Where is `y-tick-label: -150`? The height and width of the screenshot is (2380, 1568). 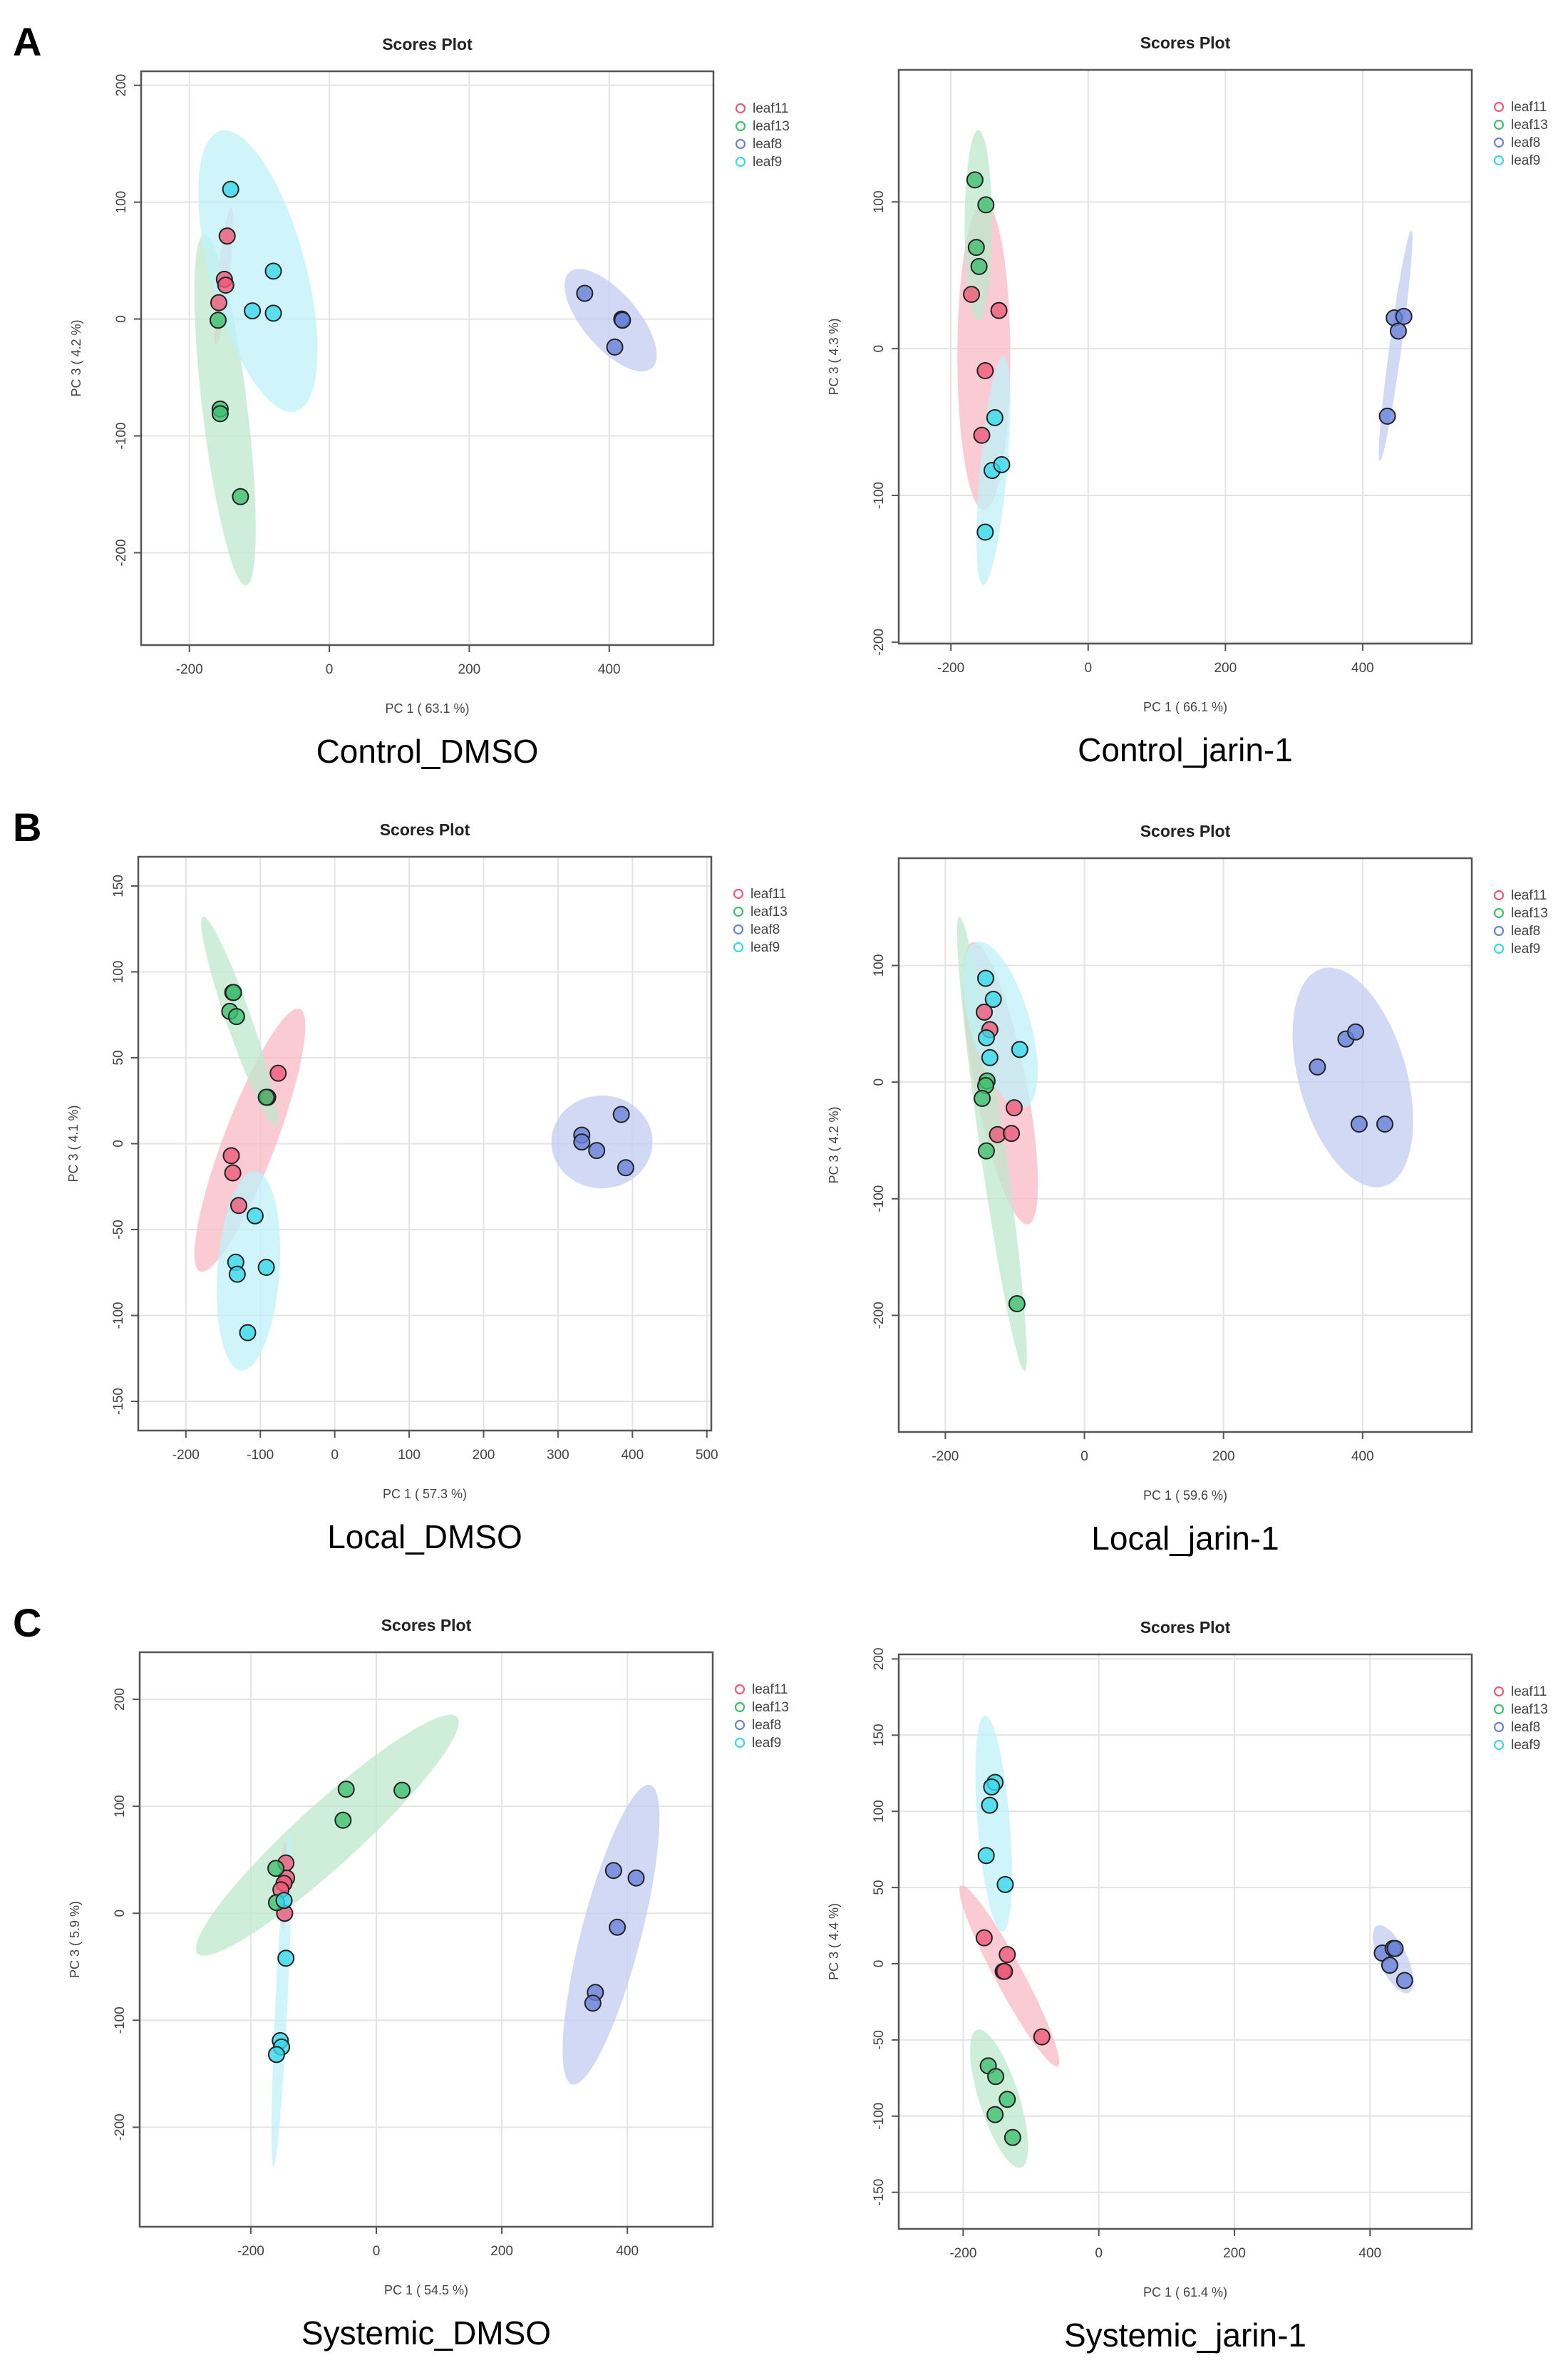
y-tick-label: -150 is located at coordinates (880, 2192).